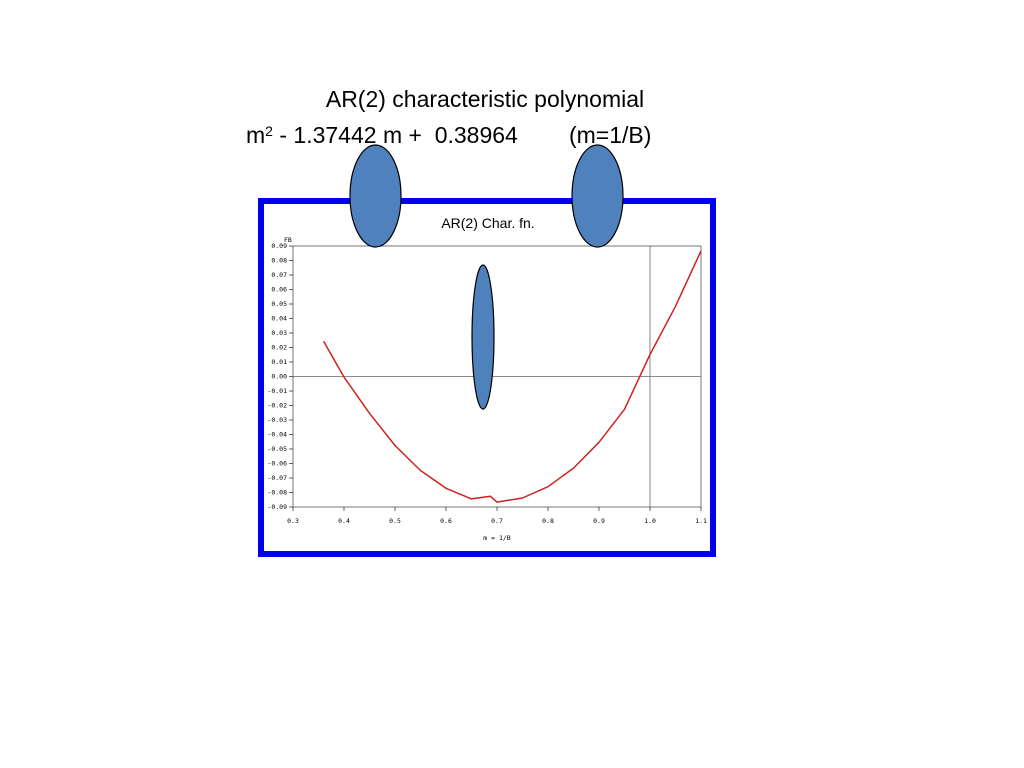 Image resolution: width=1024 pixels, height=768 pixels. What do you see at coordinates (279, 377) in the screenshot?
I see `y-tick-label: 0.00` at bounding box center [279, 377].